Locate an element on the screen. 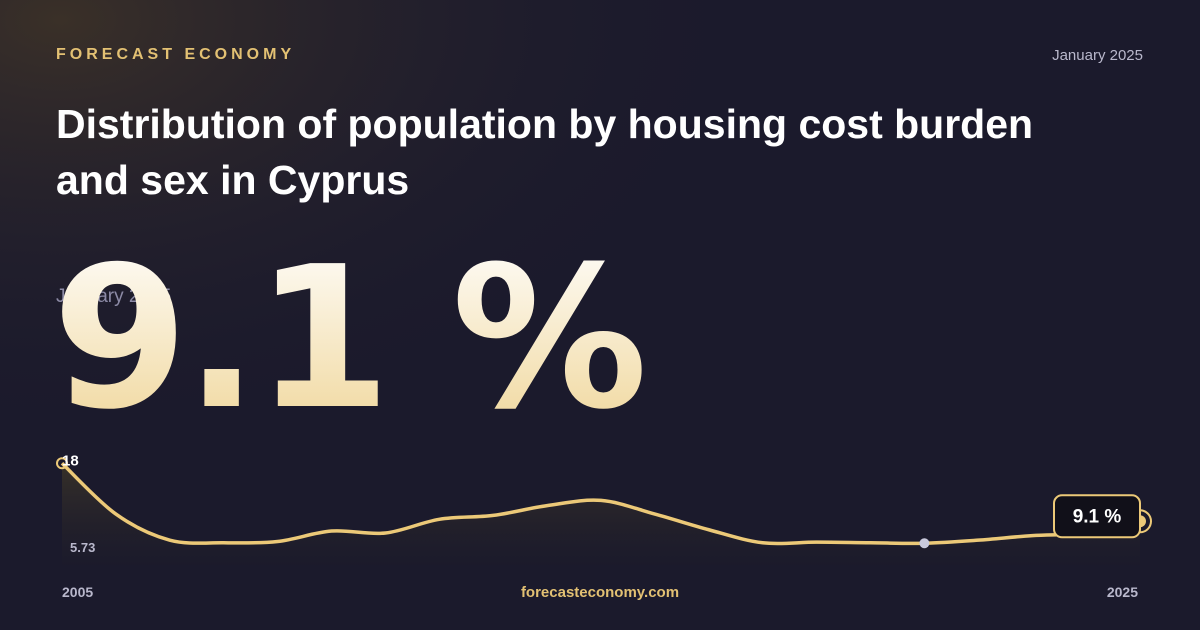 The width and height of the screenshot is (1200, 635). line is located at coordinates (600, 503).